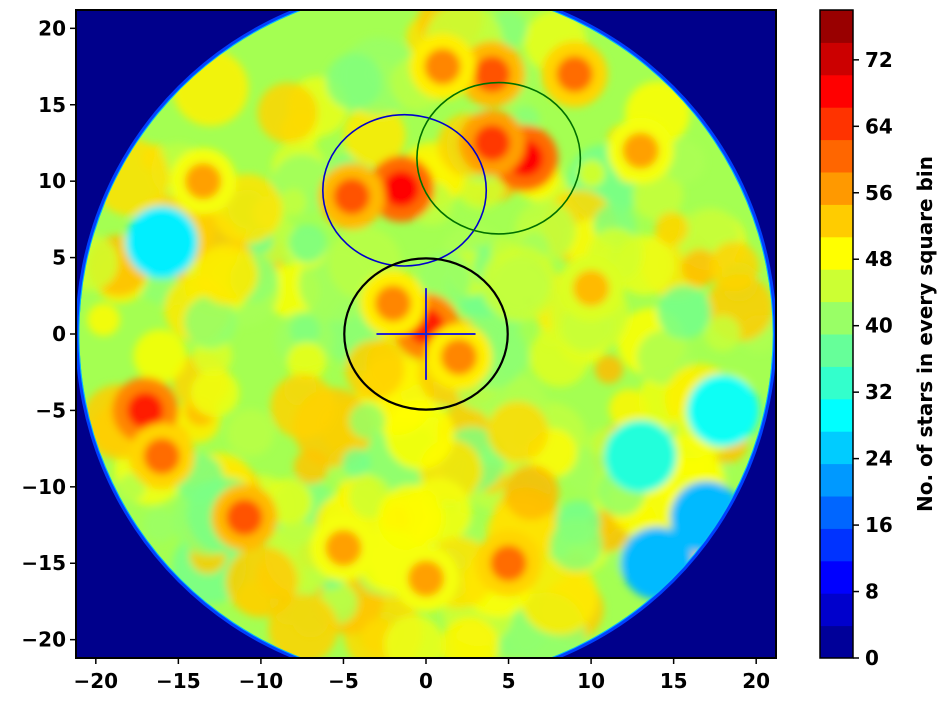 The image size is (943, 704). Describe the element at coordinates (879, 525) in the screenshot. I see `colorbar-tick-label: 16` at that location.